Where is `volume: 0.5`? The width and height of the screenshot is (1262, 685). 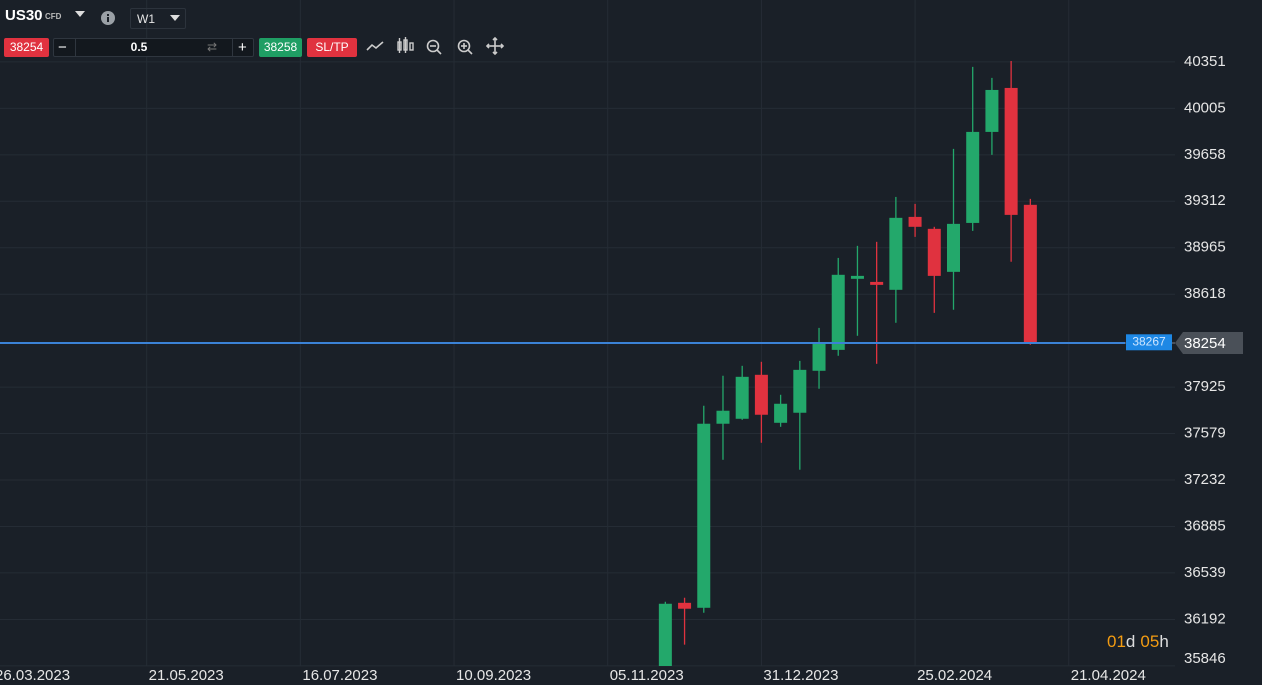
volume: 0.5 is located at coordinates (139, 47).